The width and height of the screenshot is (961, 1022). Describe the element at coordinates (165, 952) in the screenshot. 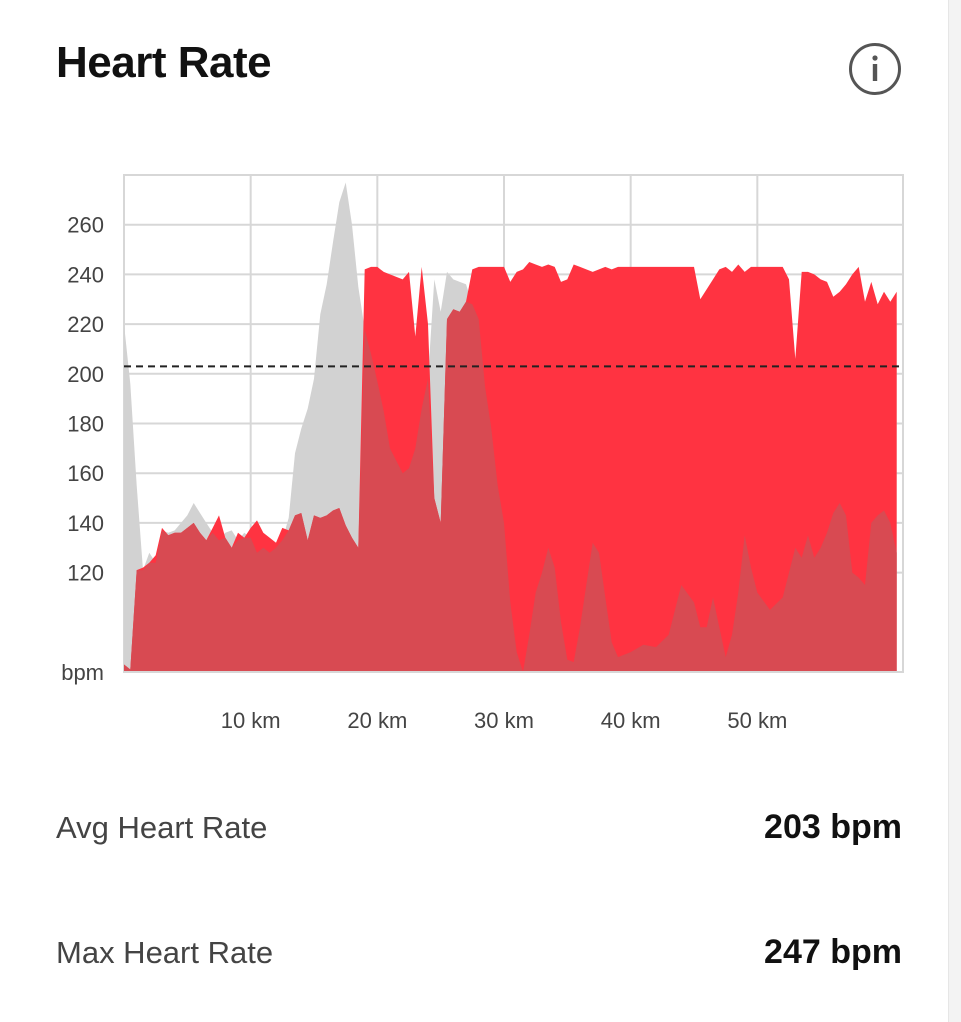

I see `max-heart-rate-label: Max Heart Rate` at that location.